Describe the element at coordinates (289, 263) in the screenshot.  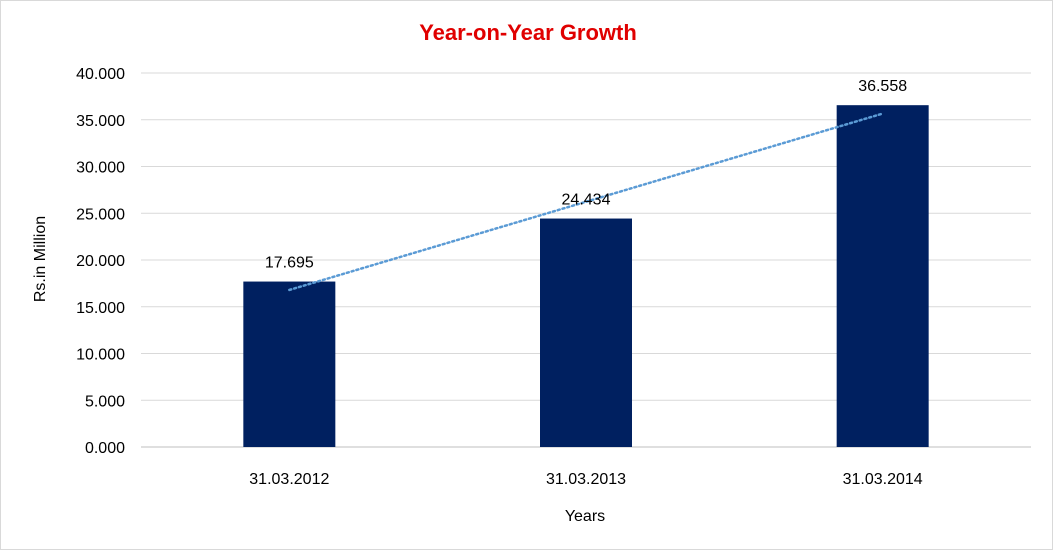
I see `data-label: 17.695` at that location.